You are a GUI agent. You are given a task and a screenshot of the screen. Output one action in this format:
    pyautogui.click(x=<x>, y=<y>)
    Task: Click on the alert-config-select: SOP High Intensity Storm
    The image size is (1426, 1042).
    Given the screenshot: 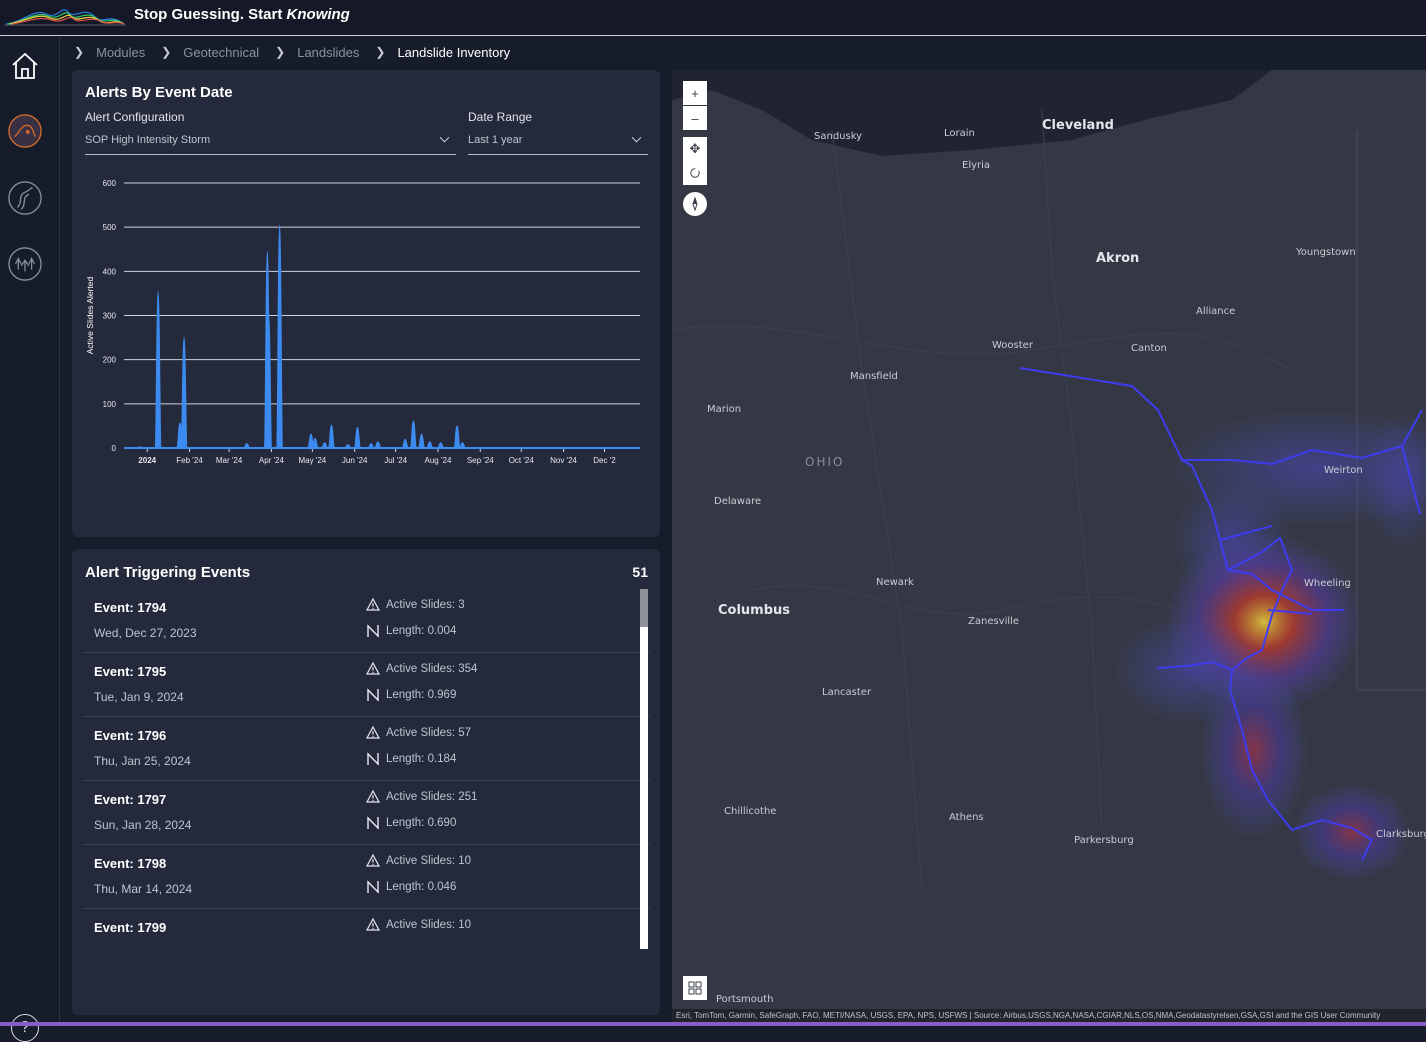 What is the action you would take?
    pyautogui.click(x=270, y=143)
    